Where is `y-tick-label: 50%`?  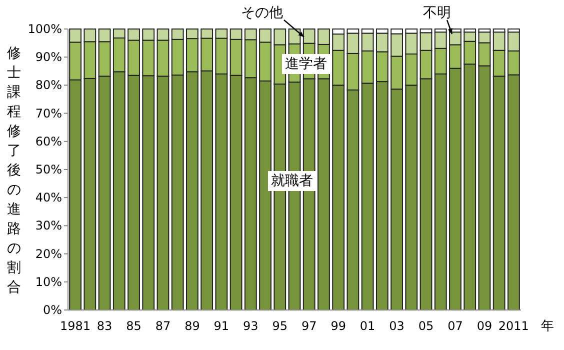
y-tick-label: 50% is located at coordinates (48, 169).